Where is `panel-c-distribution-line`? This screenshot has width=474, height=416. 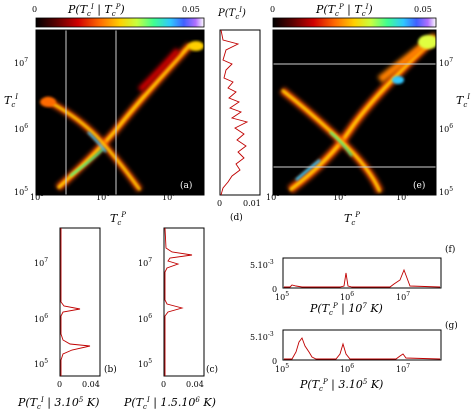
panel-c-distribution-line is located at coordinates (178, 301).